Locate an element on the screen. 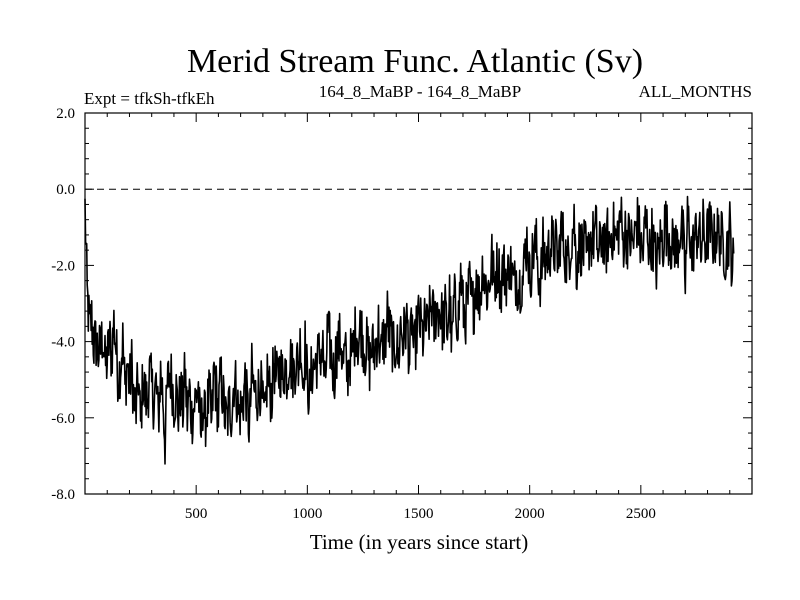 The image size is (800, 600). expt-label: Expt = tfkSh-tfkEh is located at coordinates (149, 98).